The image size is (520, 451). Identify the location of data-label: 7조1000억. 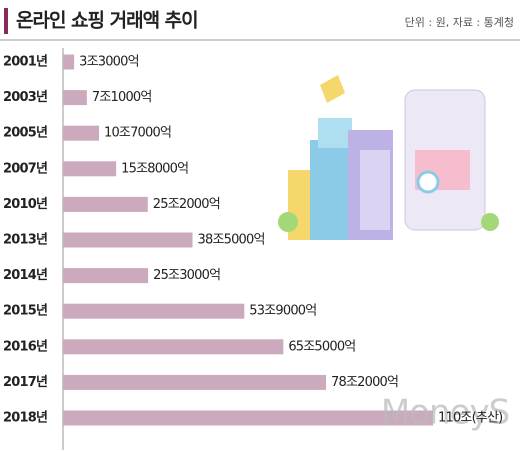
(122, 97).